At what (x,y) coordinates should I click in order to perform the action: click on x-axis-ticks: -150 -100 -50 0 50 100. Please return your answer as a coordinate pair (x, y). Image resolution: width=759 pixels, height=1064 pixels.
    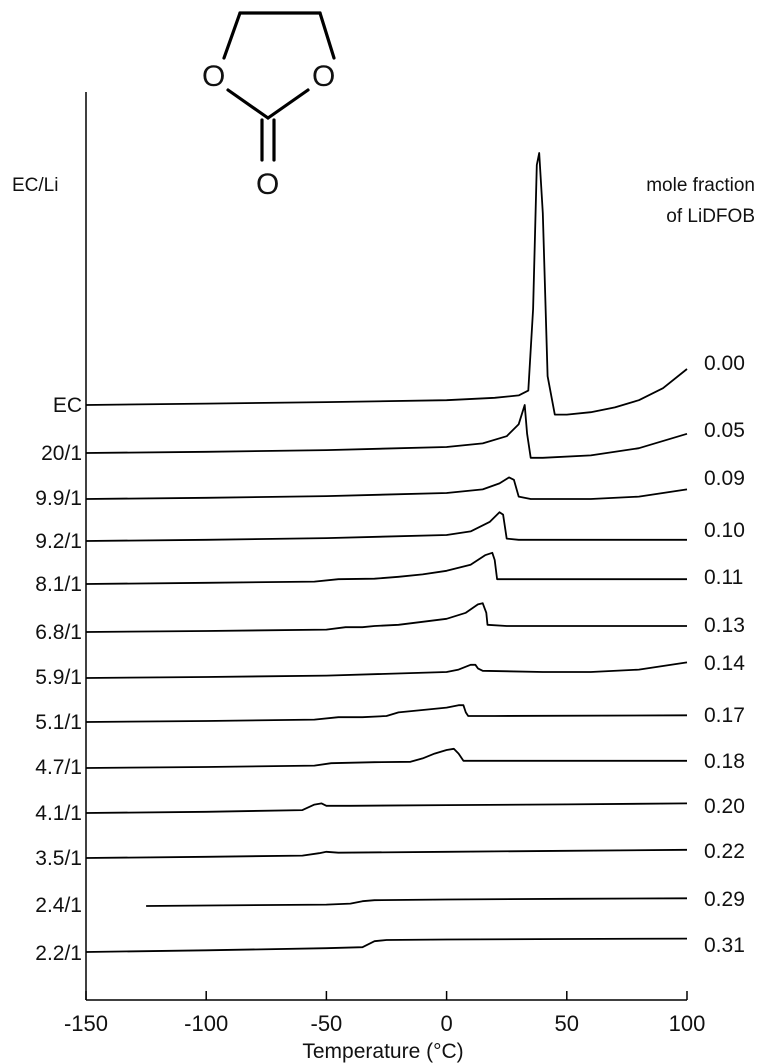
    Looking at the image, I should click on (384, 1013).